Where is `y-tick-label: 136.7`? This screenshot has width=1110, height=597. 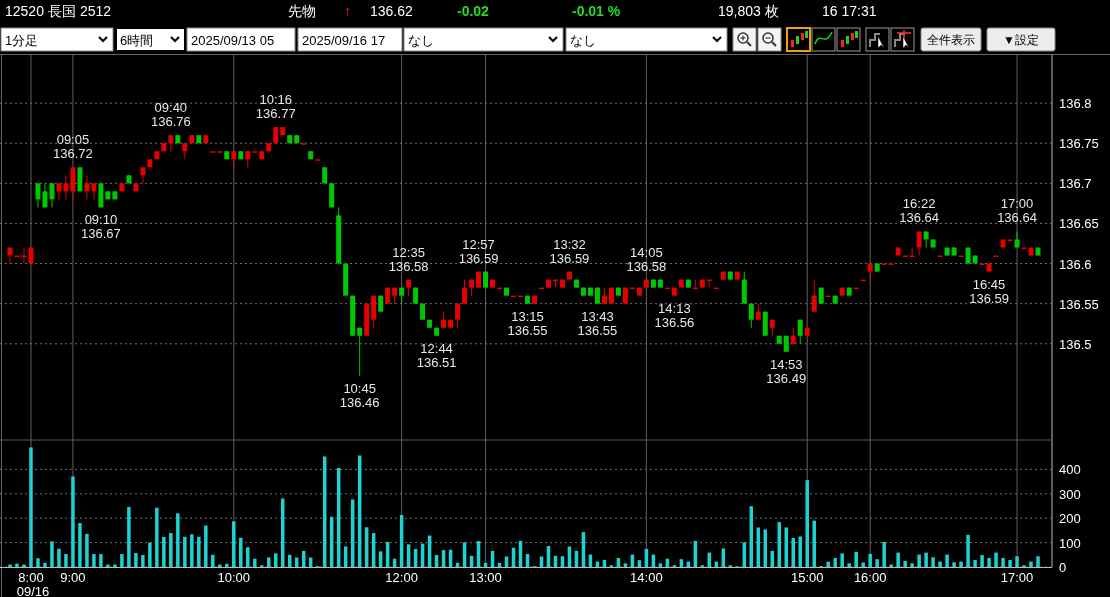 y-tick-label: 136.7 is located at coordinates (1075, 184).